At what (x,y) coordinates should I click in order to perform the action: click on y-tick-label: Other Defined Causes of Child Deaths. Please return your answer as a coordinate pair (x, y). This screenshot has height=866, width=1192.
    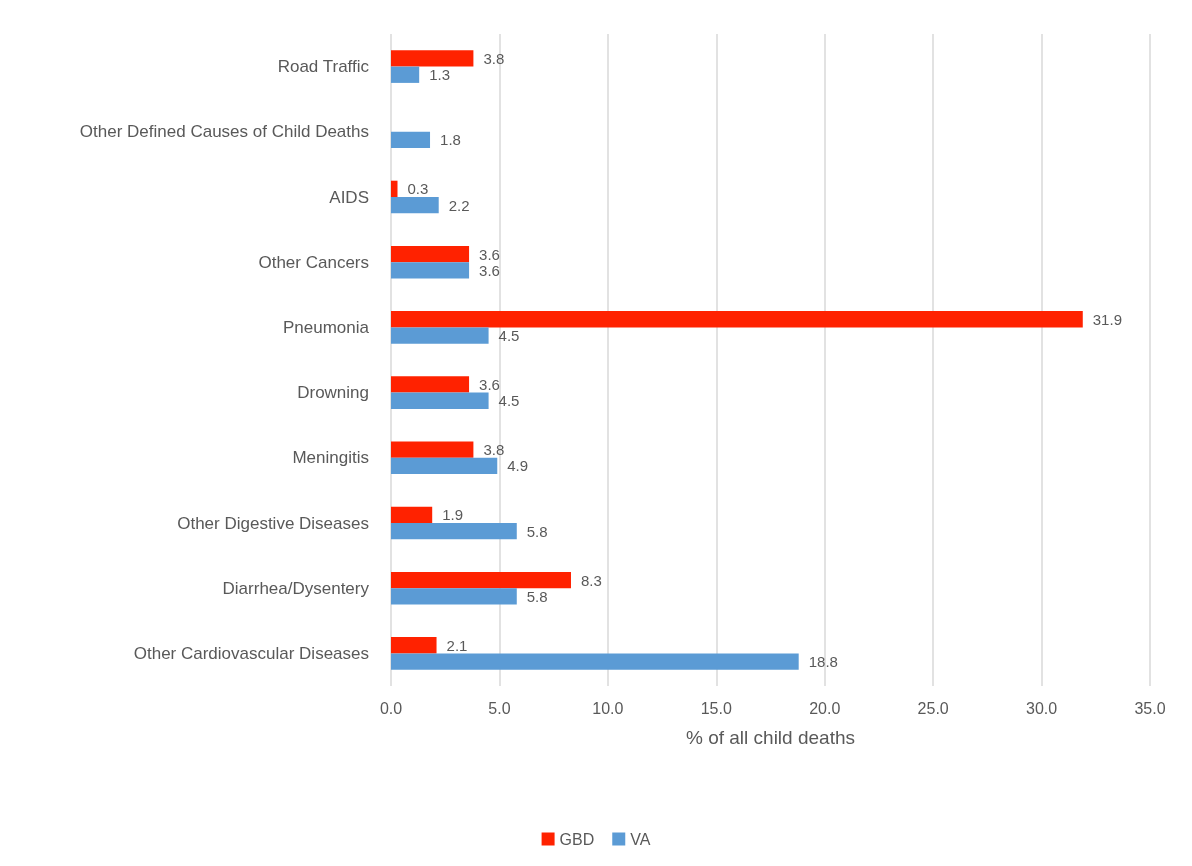
    Looking at the image, I should click on (224, 132).